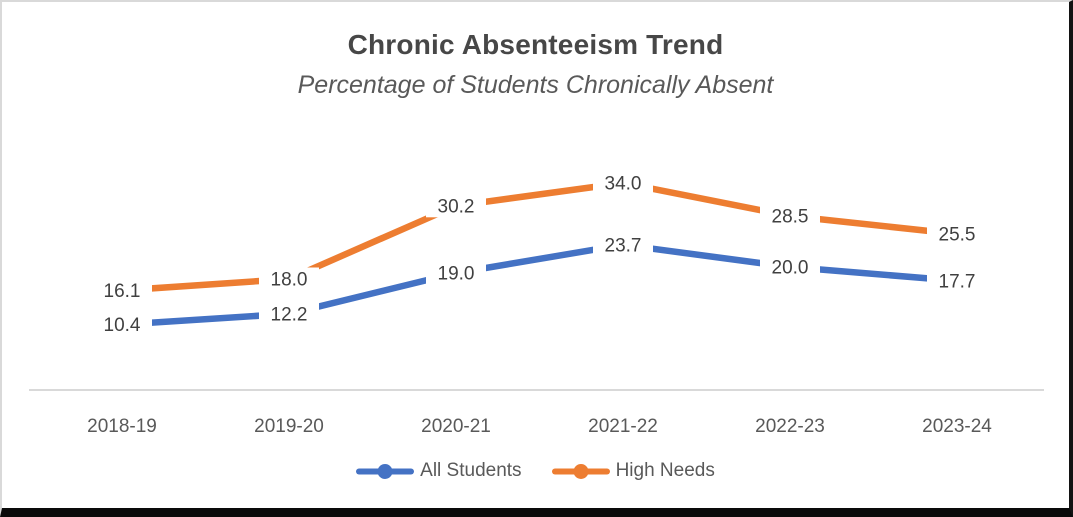 The height and width of the screenshot is (517, 1073). I want to click on data-label-all-students-2023-24: 17.7, so click(957, 281).